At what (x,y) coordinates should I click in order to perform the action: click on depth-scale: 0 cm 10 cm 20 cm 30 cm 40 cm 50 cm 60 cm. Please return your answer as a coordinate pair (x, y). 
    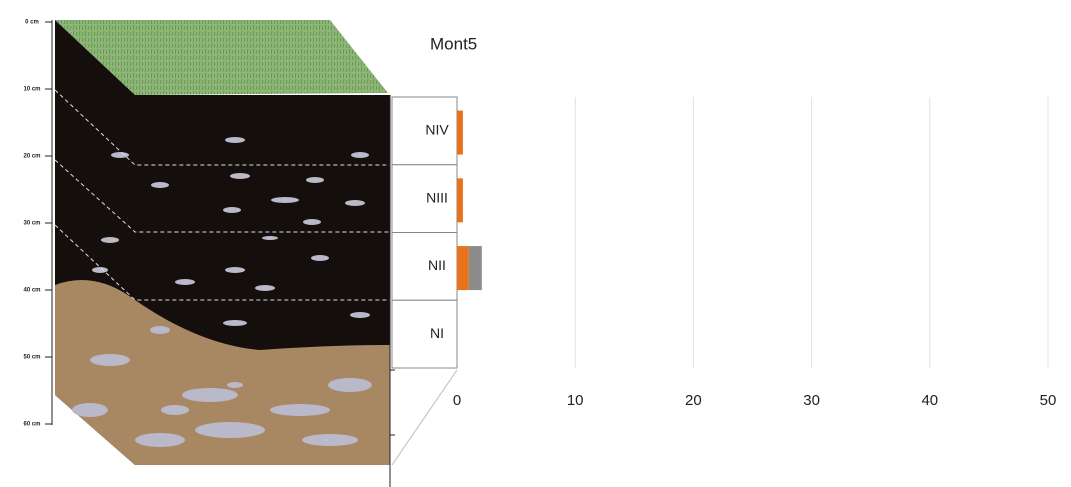
    Looking at the image, I should click on (37, 224).